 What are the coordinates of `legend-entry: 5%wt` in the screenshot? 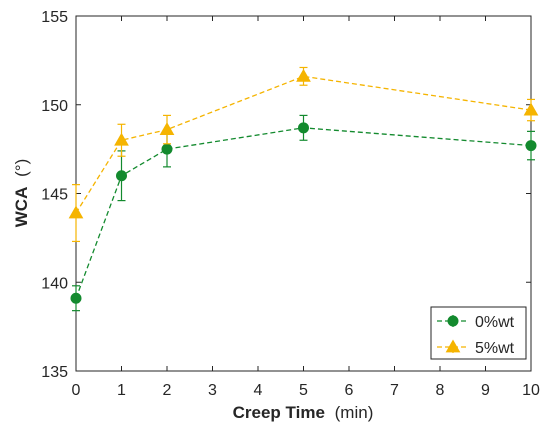 It's located at (476, 348).